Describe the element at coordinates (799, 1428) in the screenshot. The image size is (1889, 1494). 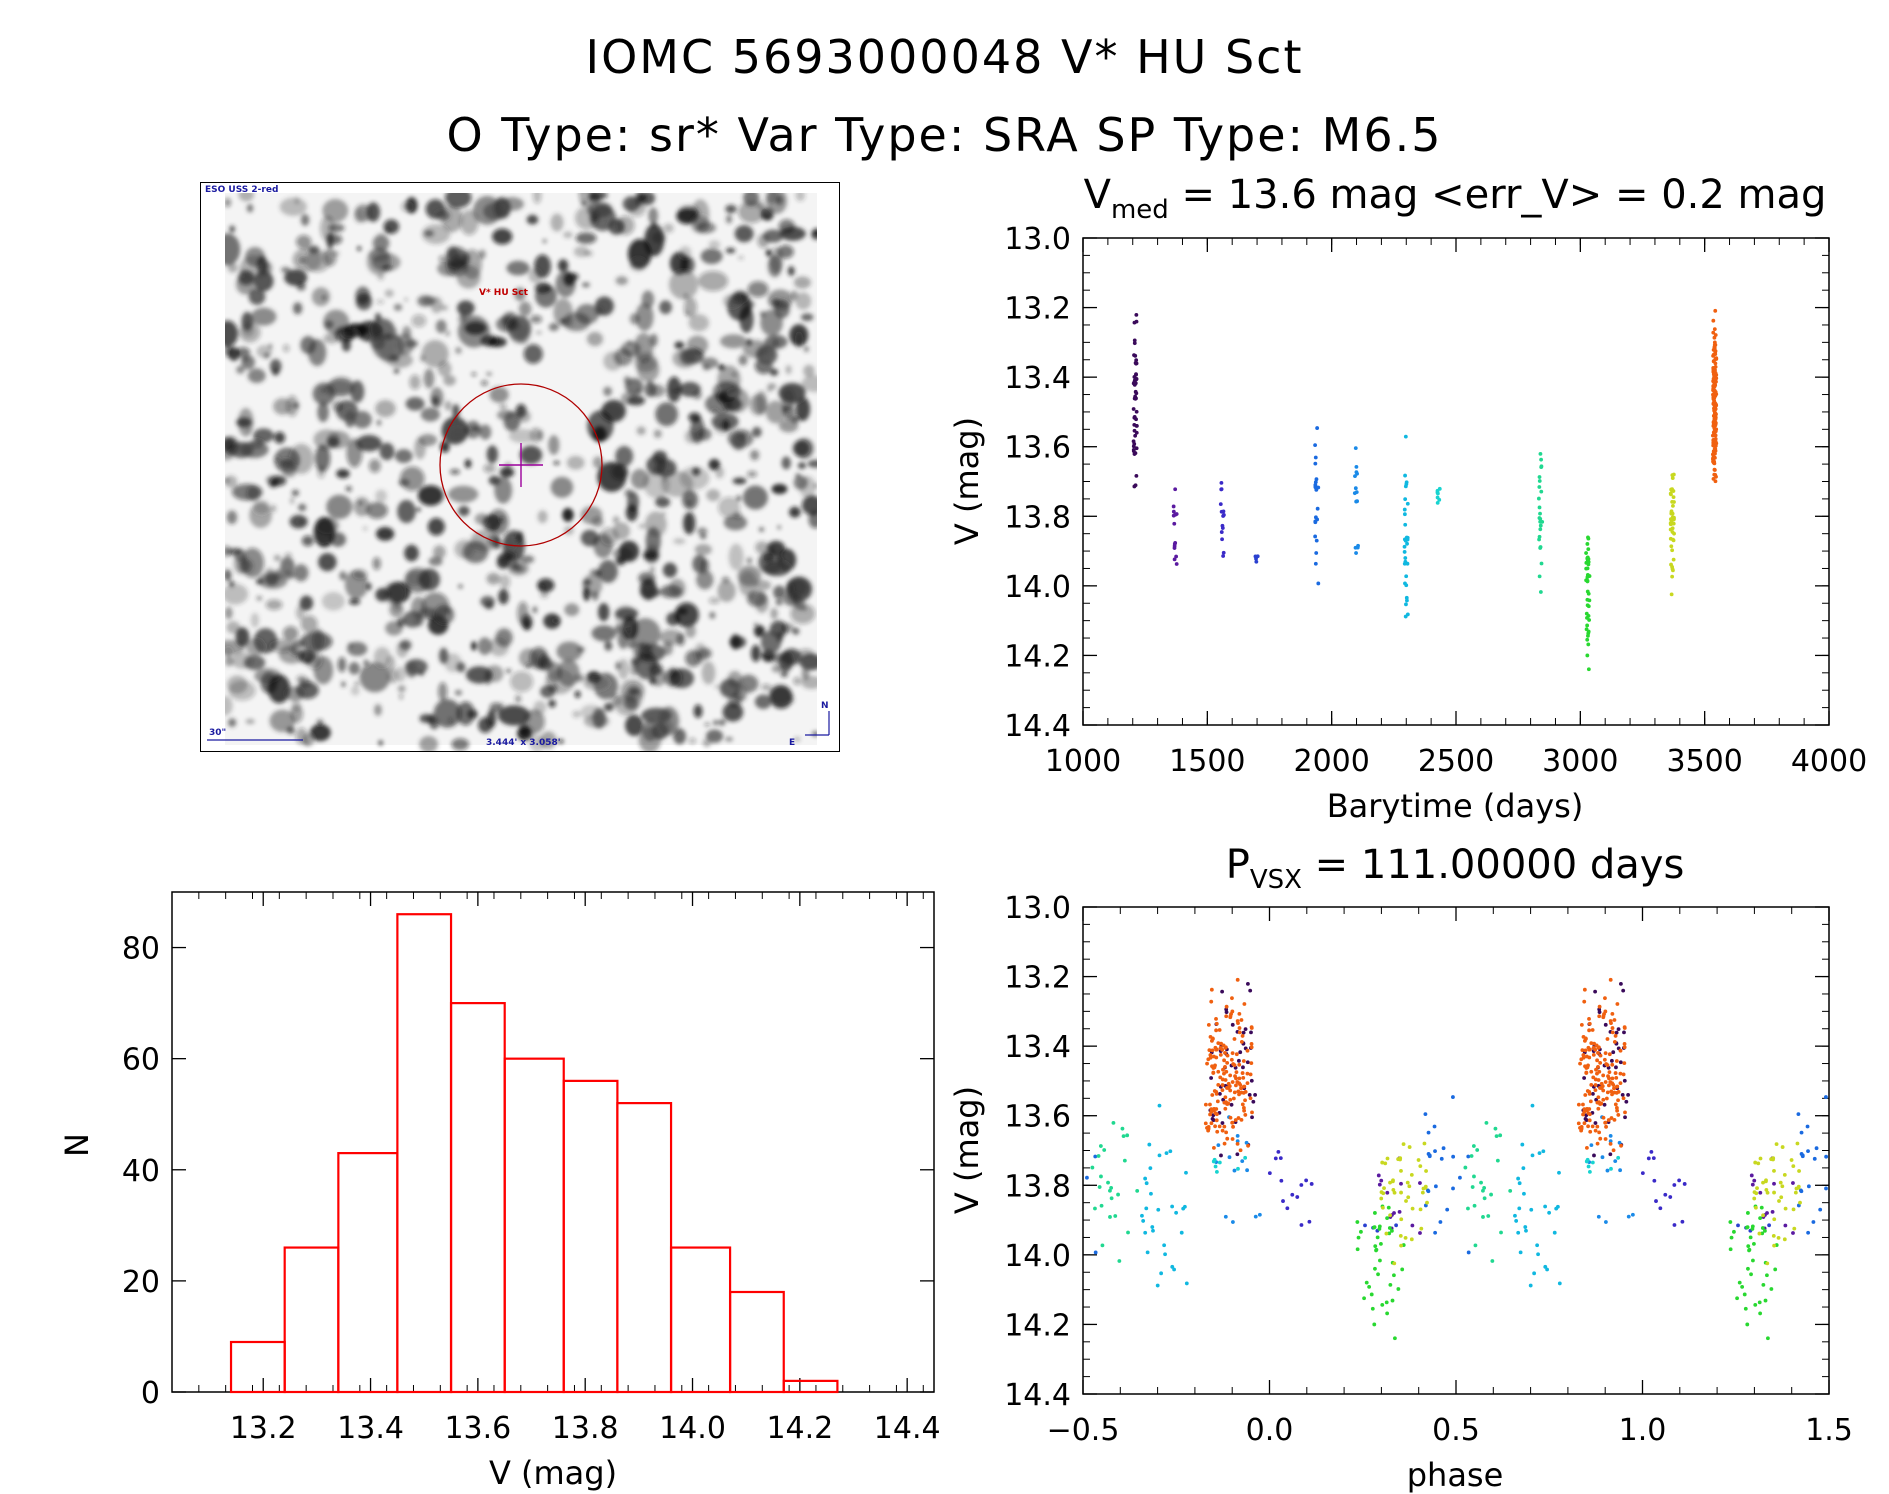
I see `hist-xtick-label: 14.2` at that location.